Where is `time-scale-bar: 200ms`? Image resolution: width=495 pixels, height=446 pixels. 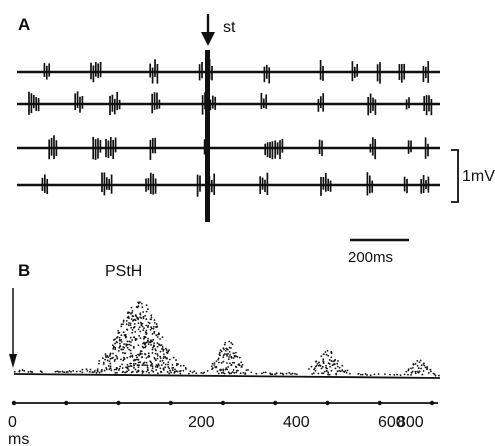 time-scale-bar: 200ms is located at coordinates (378, 252).